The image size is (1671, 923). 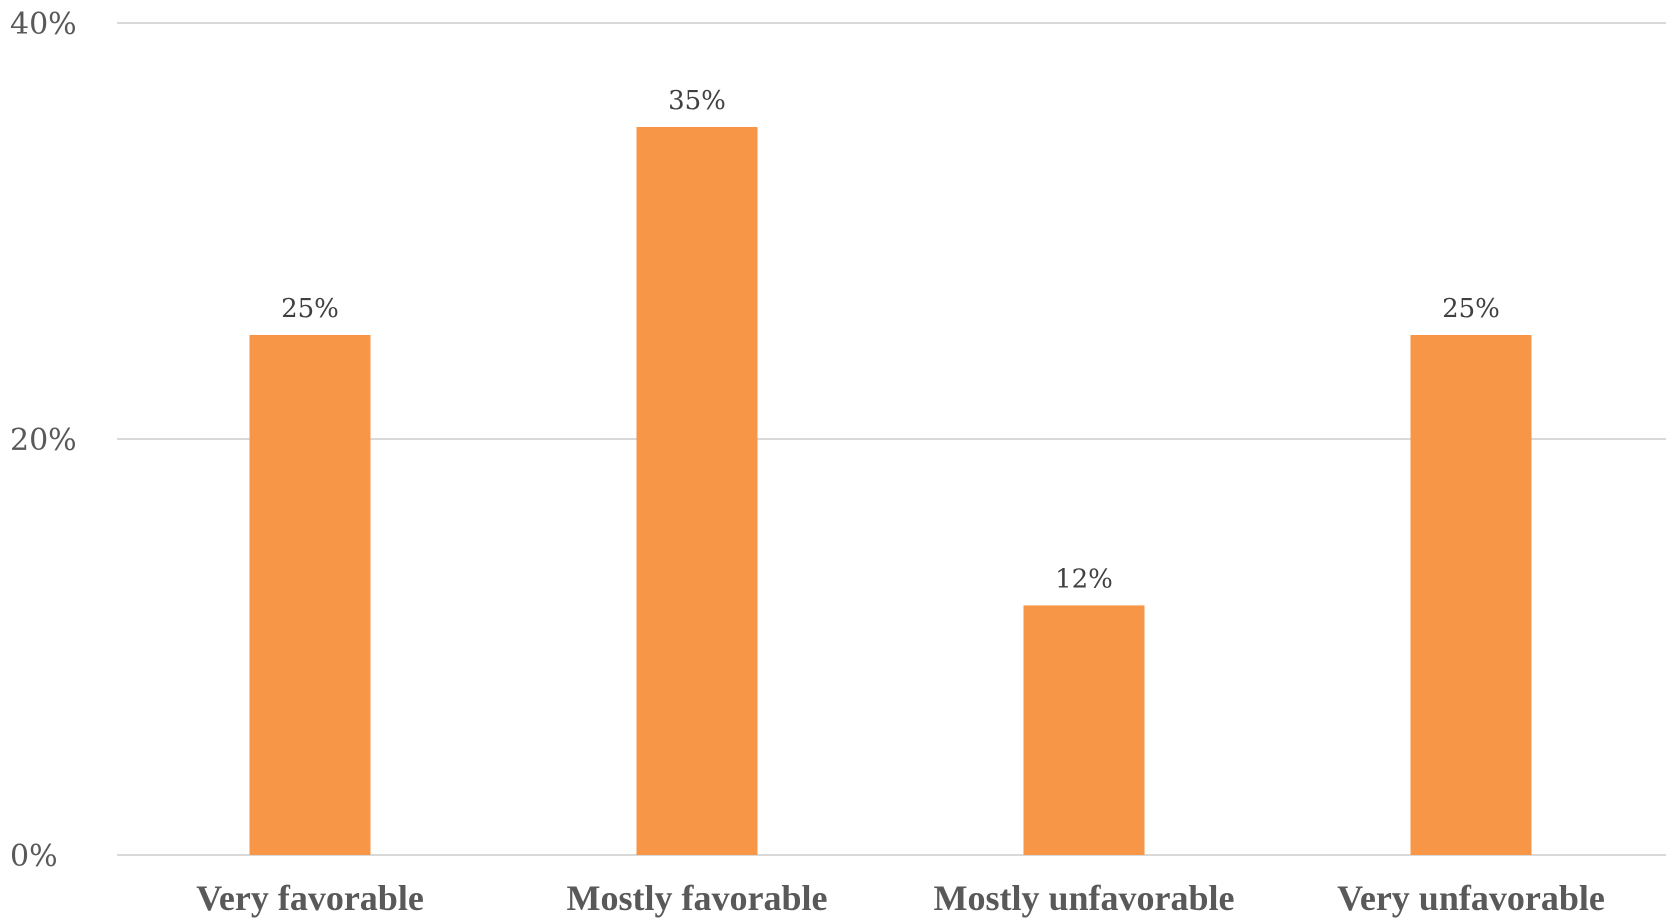 What do you see at coordinates (310, 898) in the screenshot?
I see `category-label: Very favorable` at bounding box center [310, 898].